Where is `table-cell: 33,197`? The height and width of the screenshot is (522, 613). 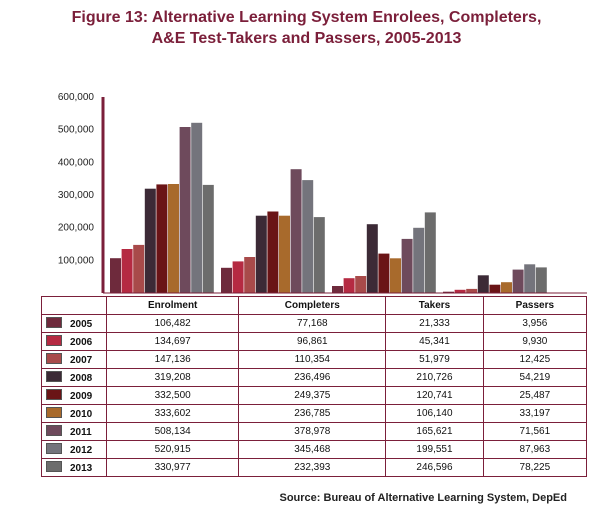
table-cell: 33,197 is located at coordinates (535, 413).